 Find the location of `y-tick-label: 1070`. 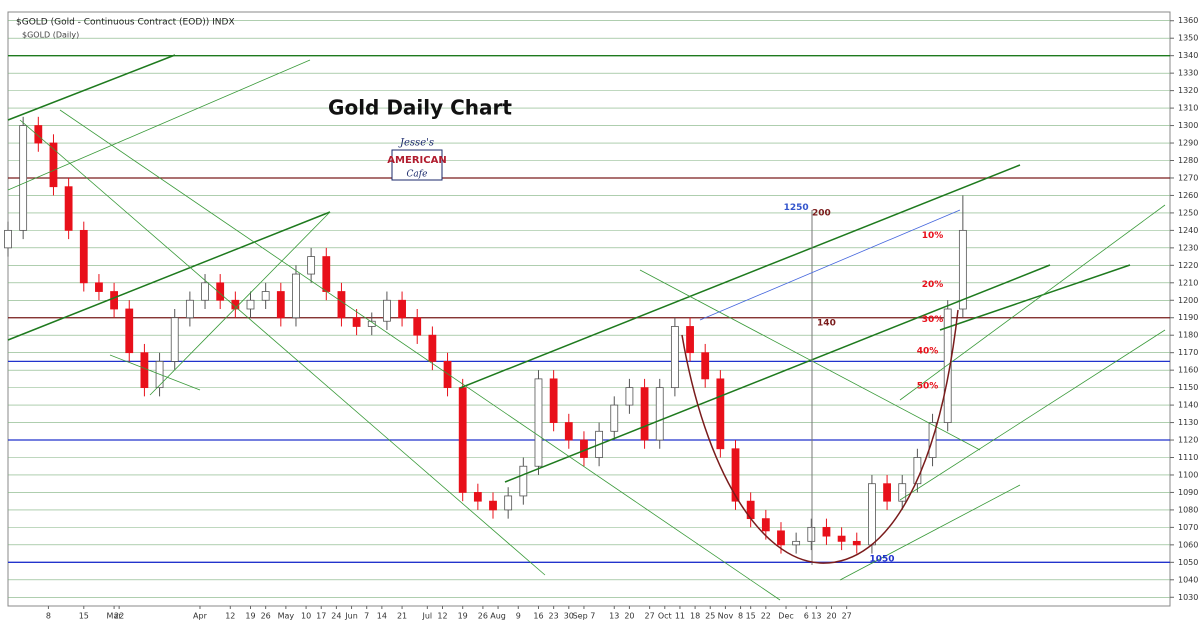

y-tick-label: 1070 is located at coordinates (1188, 527).